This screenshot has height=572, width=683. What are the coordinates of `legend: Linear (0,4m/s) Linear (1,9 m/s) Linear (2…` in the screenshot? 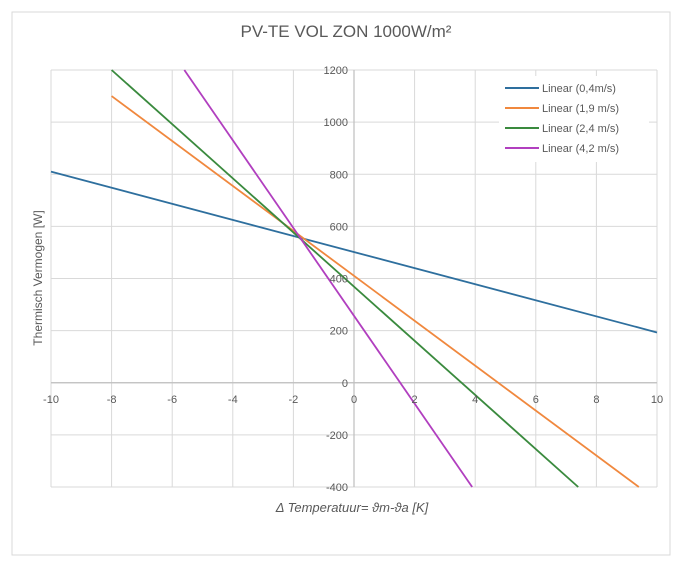 It's located at (574, 119).